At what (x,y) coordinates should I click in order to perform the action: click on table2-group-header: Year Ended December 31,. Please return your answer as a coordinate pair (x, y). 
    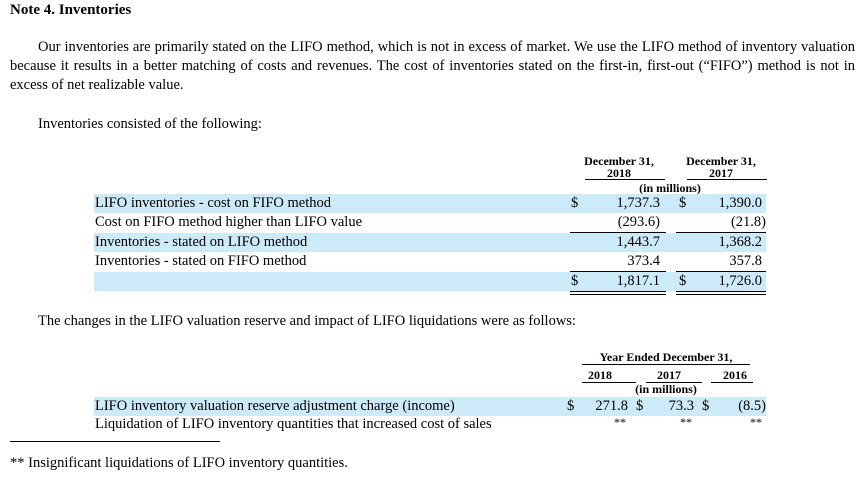
    Looking at the image, I should click on (666, 357).